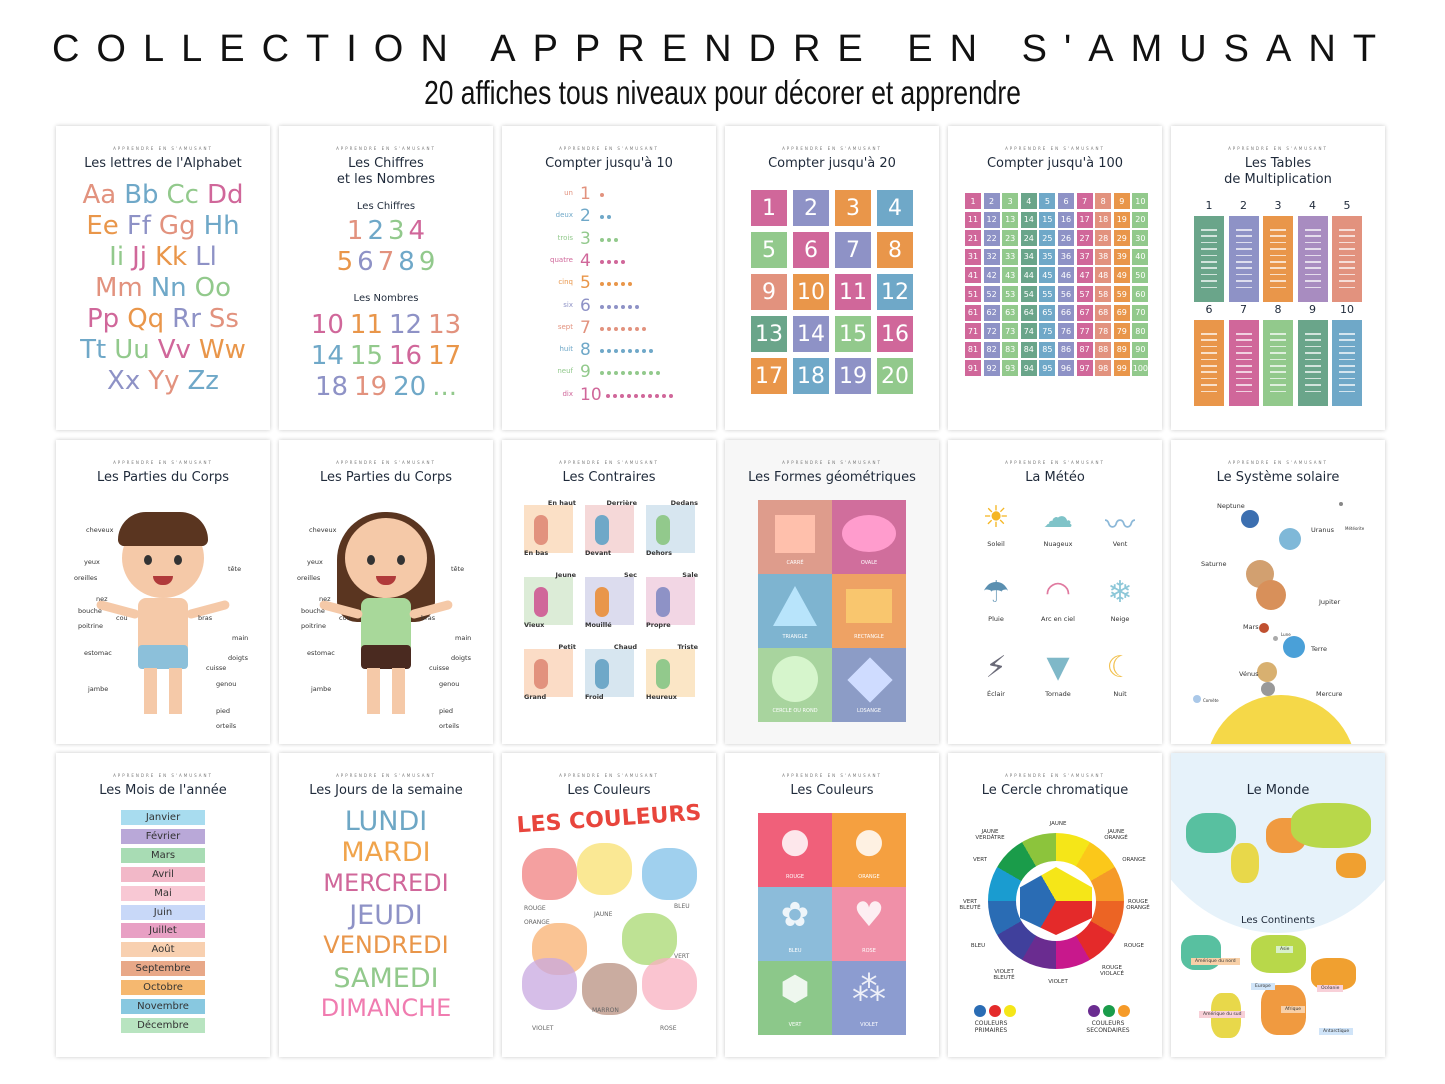 The height and width of the screenshot is (1084, 1445). Describe the element at coordinates (1140, 349) in the screenshot. I see `number-tile: 90` at that location.